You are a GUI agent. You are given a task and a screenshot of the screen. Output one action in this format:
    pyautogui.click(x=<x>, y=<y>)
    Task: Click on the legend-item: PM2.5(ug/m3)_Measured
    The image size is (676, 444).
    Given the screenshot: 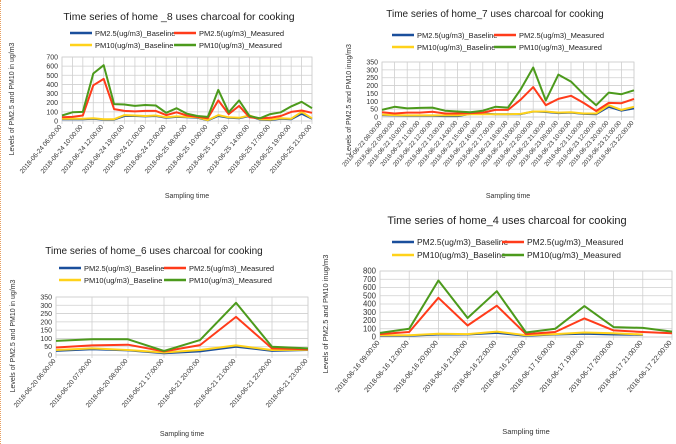 What is the action you would take?
    pyautogui.click(x=563, y=242)
    